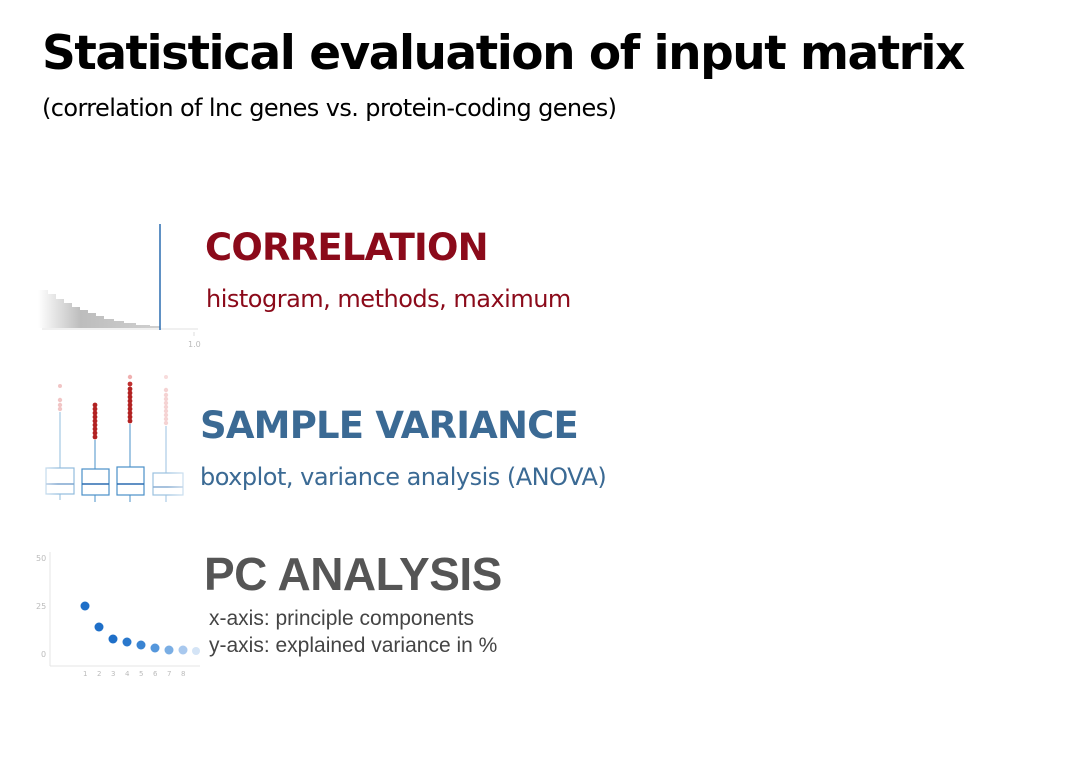 Image resolution: width=1090 pixels, height=774 pixels. What do you see at coordinates (388, 299) in the screenshot?
I see `correlation-description: histogram, methods, maximum` at bounding box center [388, 299].